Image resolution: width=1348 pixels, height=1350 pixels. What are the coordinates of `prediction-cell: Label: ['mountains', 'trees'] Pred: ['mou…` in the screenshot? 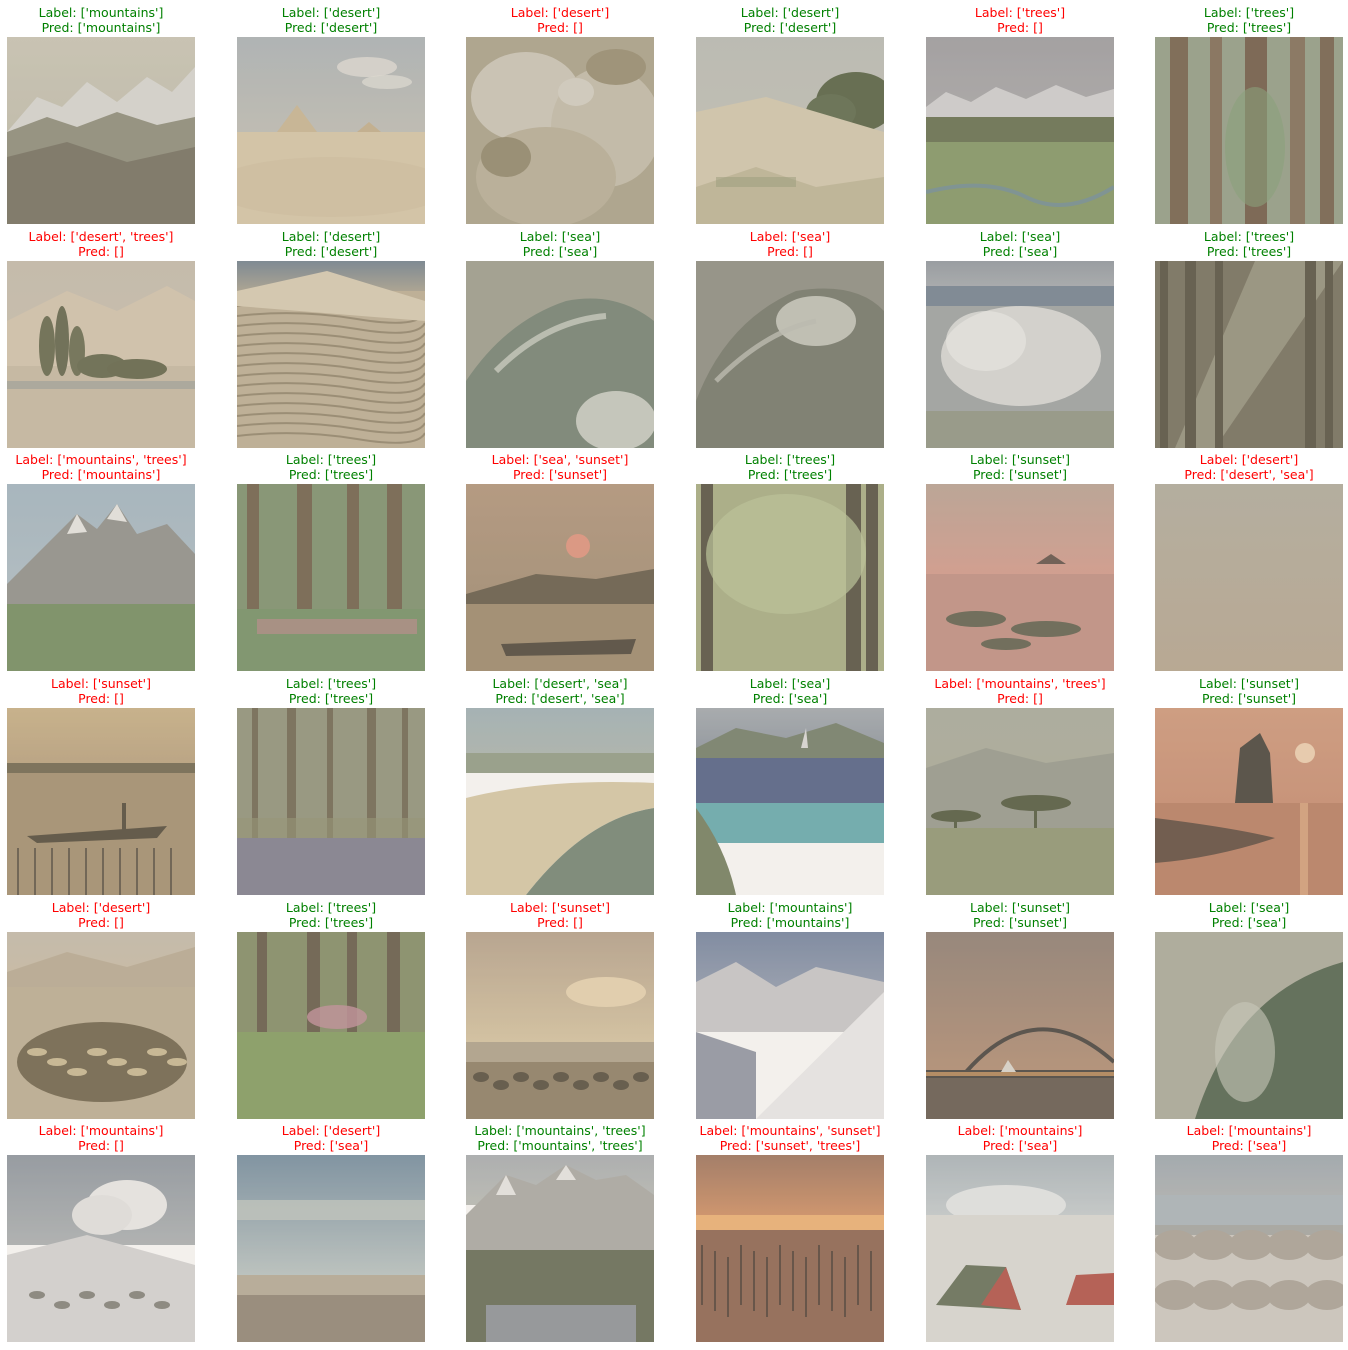 It's located at (101, 559).